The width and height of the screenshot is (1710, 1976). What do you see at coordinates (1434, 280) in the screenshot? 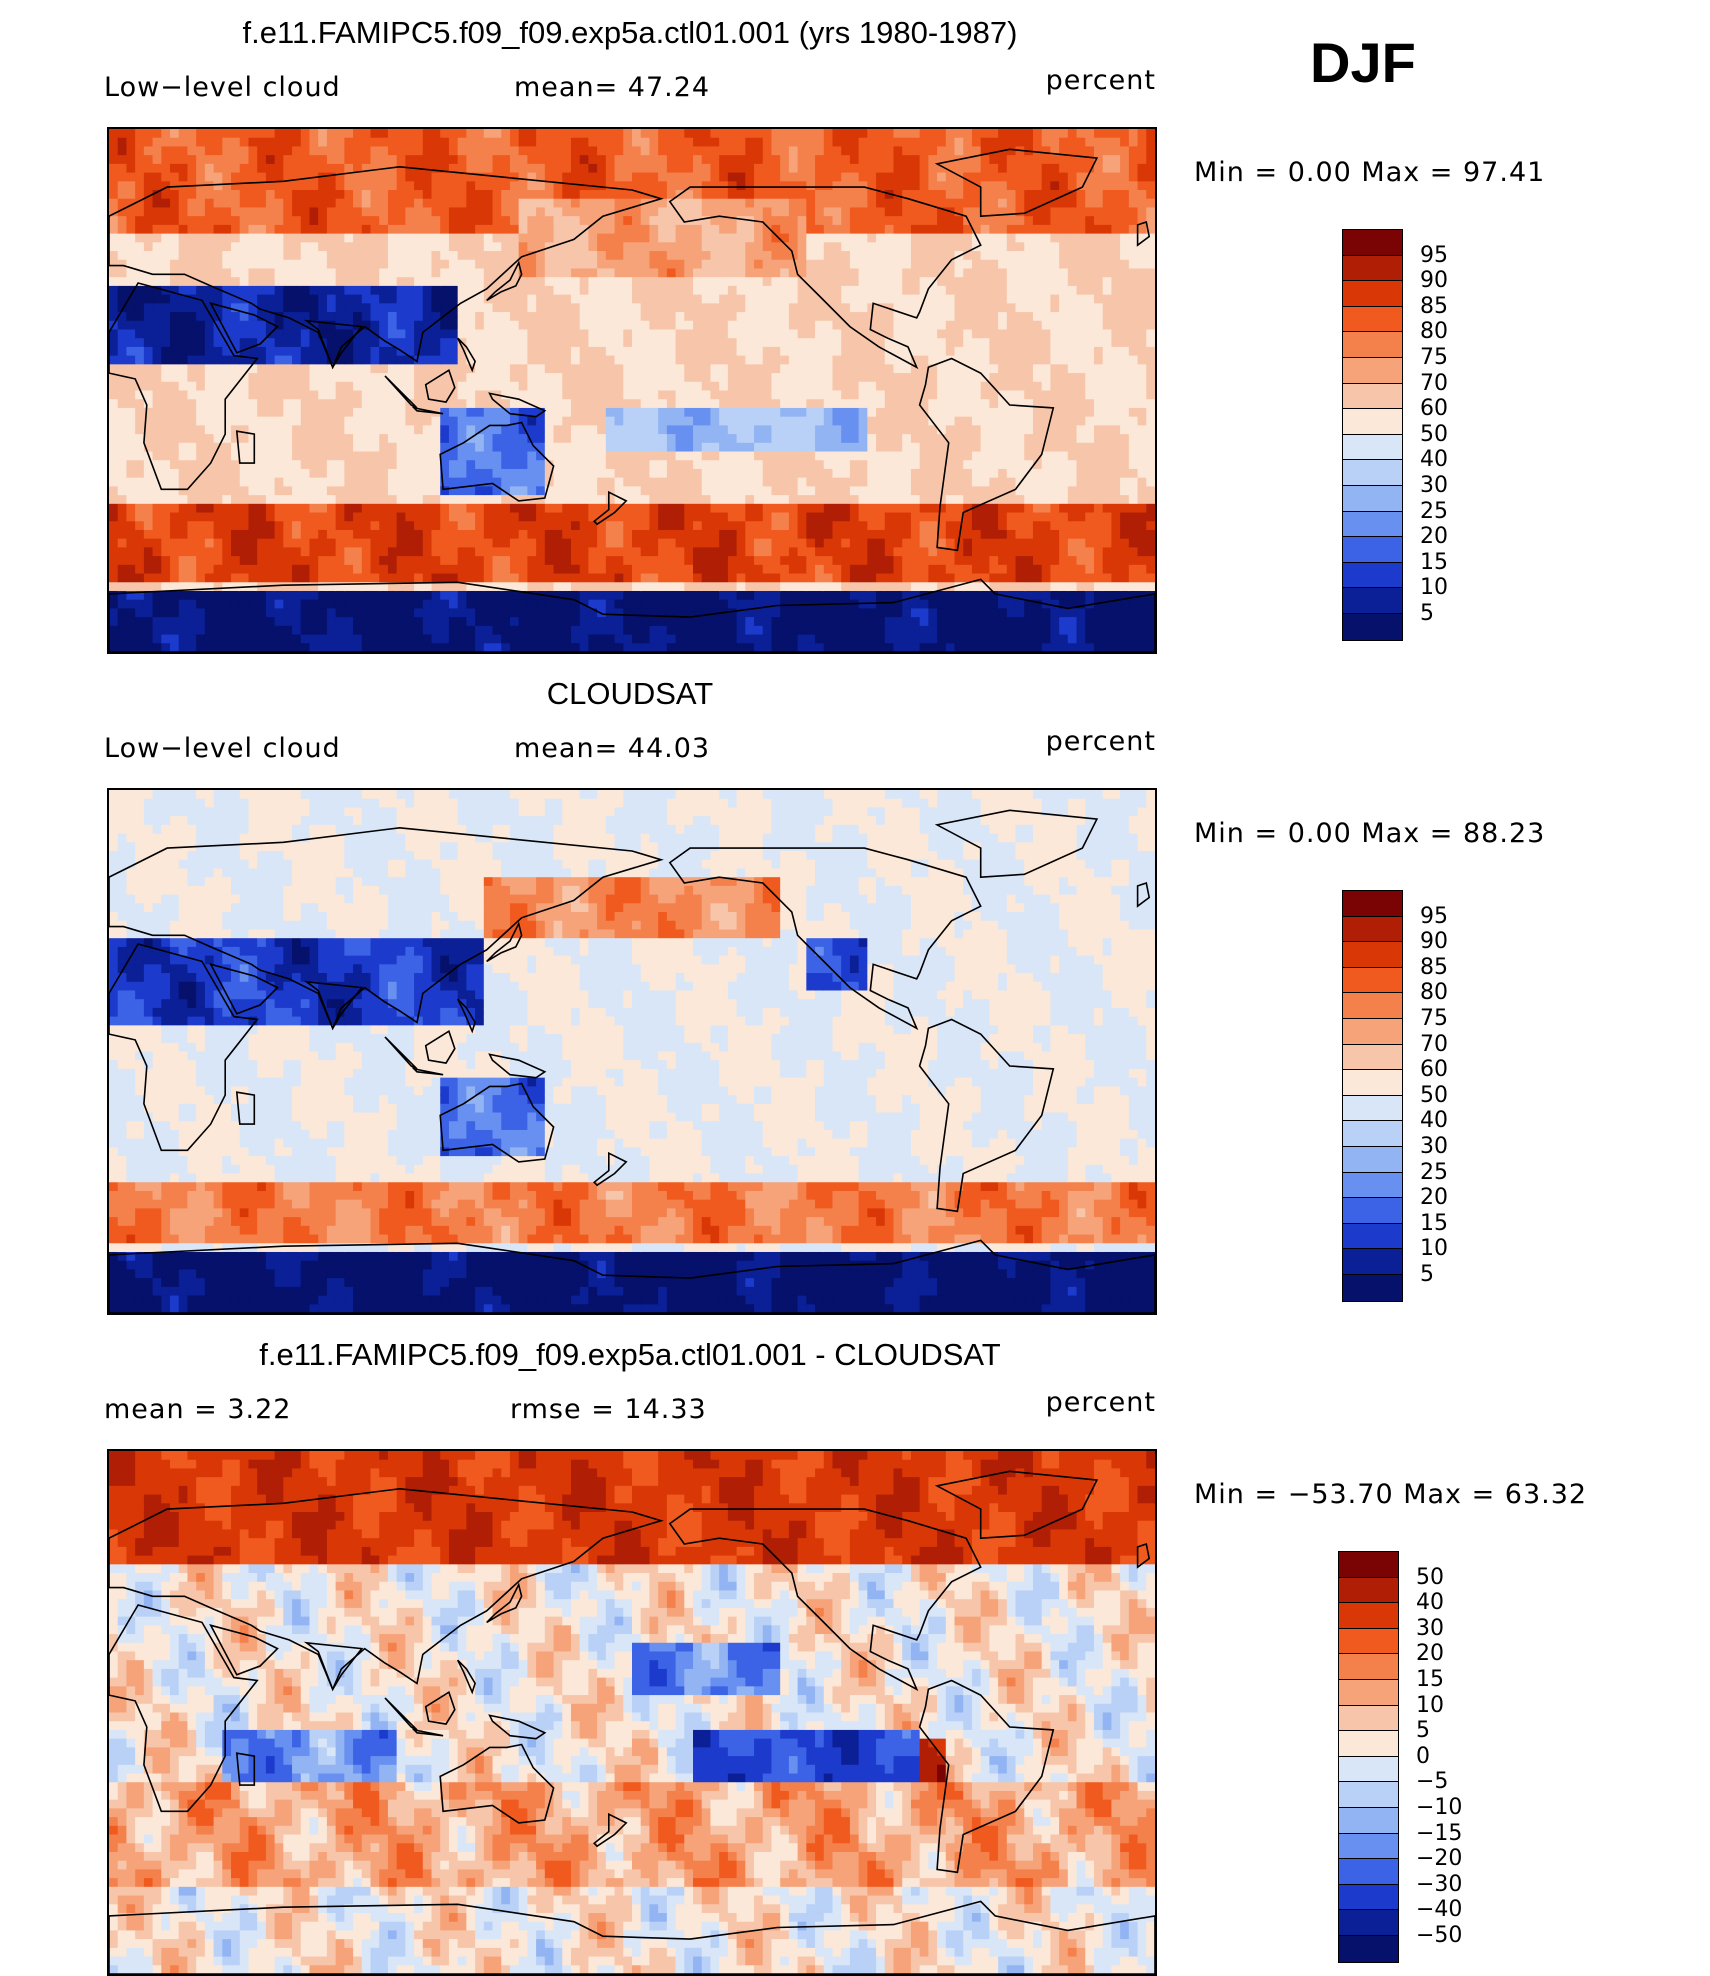
I see `colorbar-tick-label: 90` at bounding box center [1434, 280].